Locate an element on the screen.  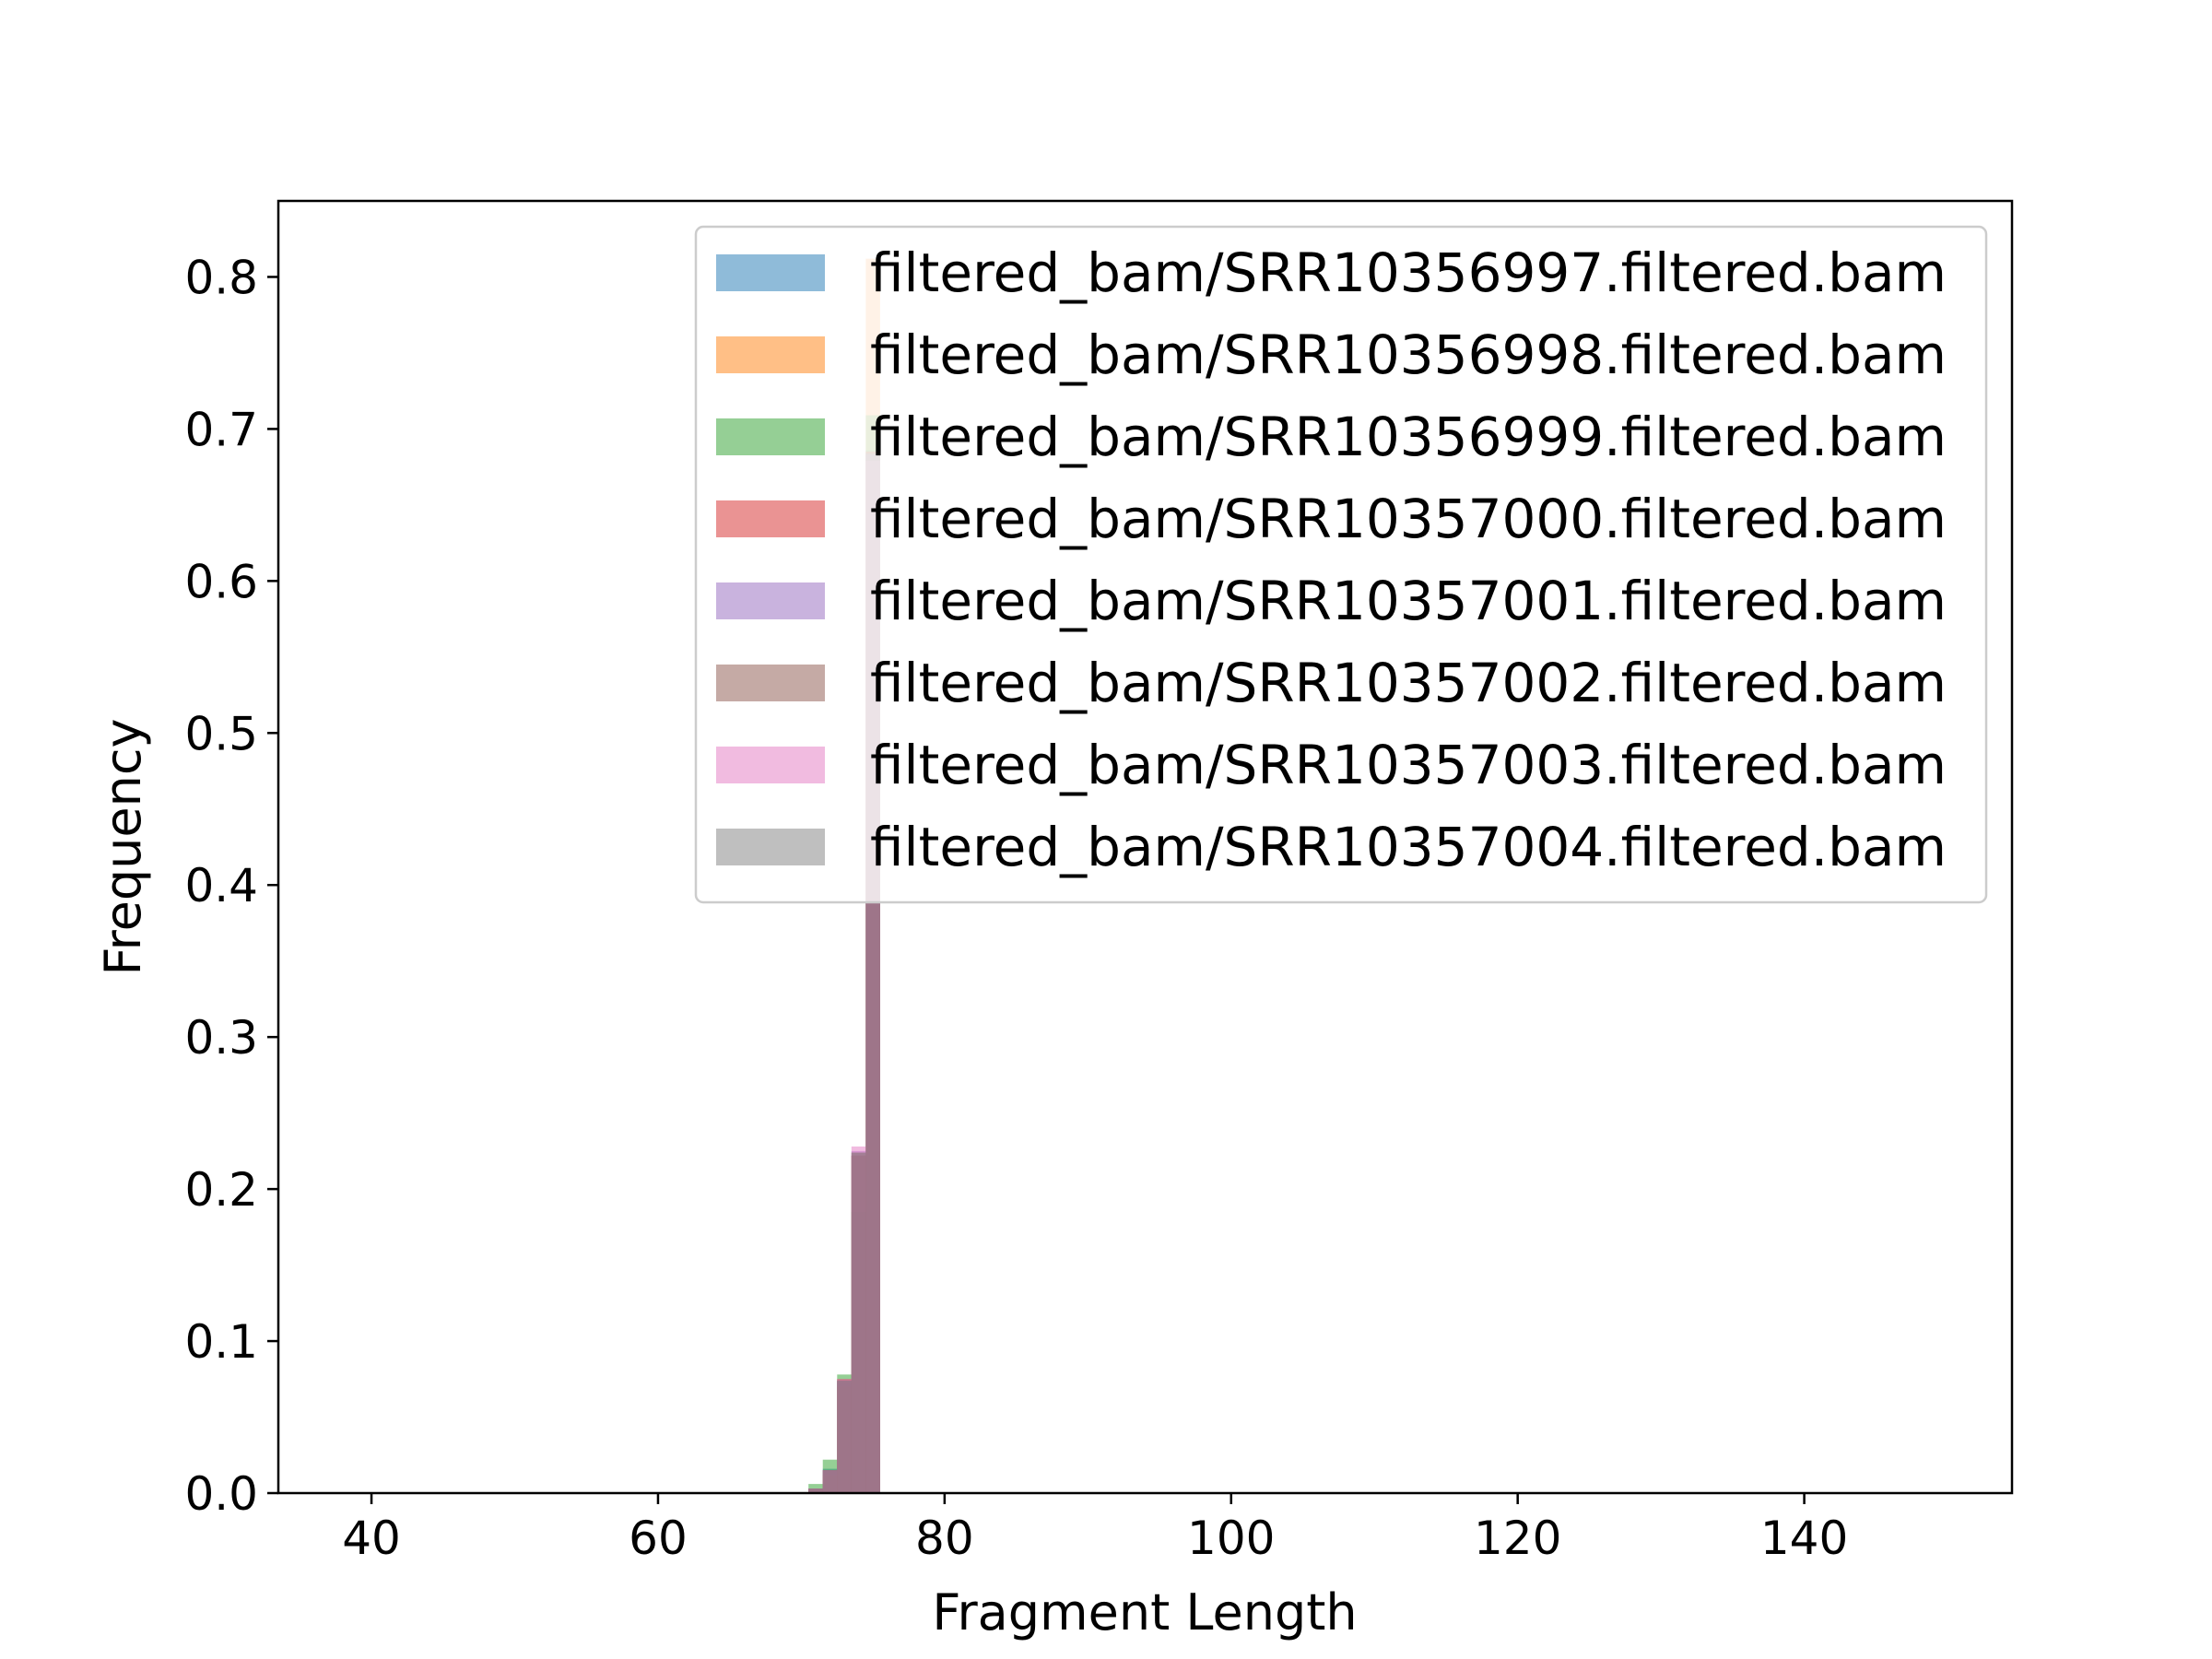
y-axis-label: Frequency is located at coordinates (123, 847).